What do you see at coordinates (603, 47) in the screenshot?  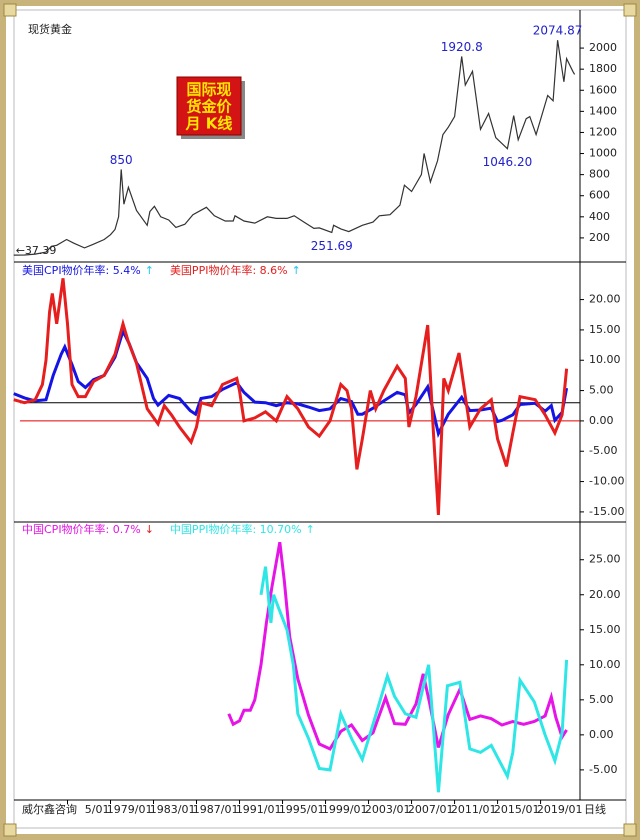 I see `y-tick-label: 2000` at bounding box center [603, 47].